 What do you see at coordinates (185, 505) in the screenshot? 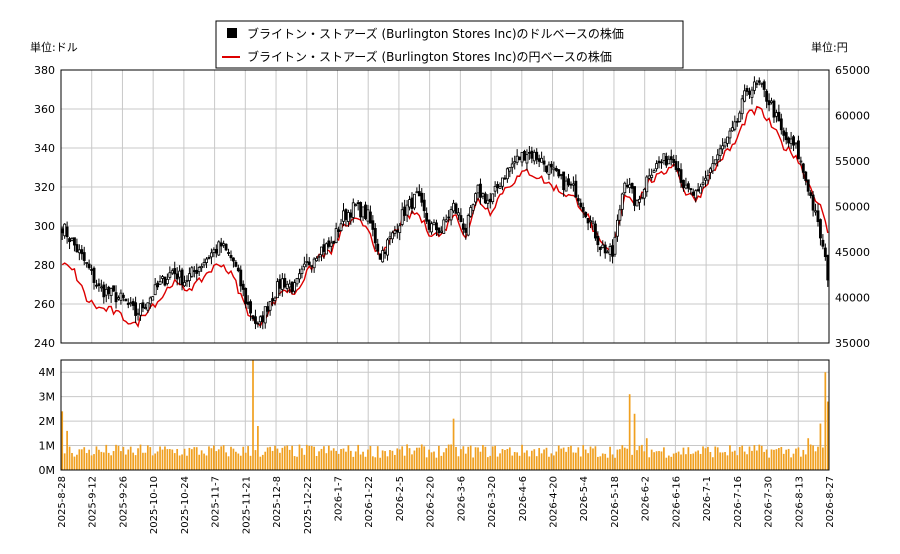
I see `date-tick-label: 2025-10-24` at bounding box center [185, 505].